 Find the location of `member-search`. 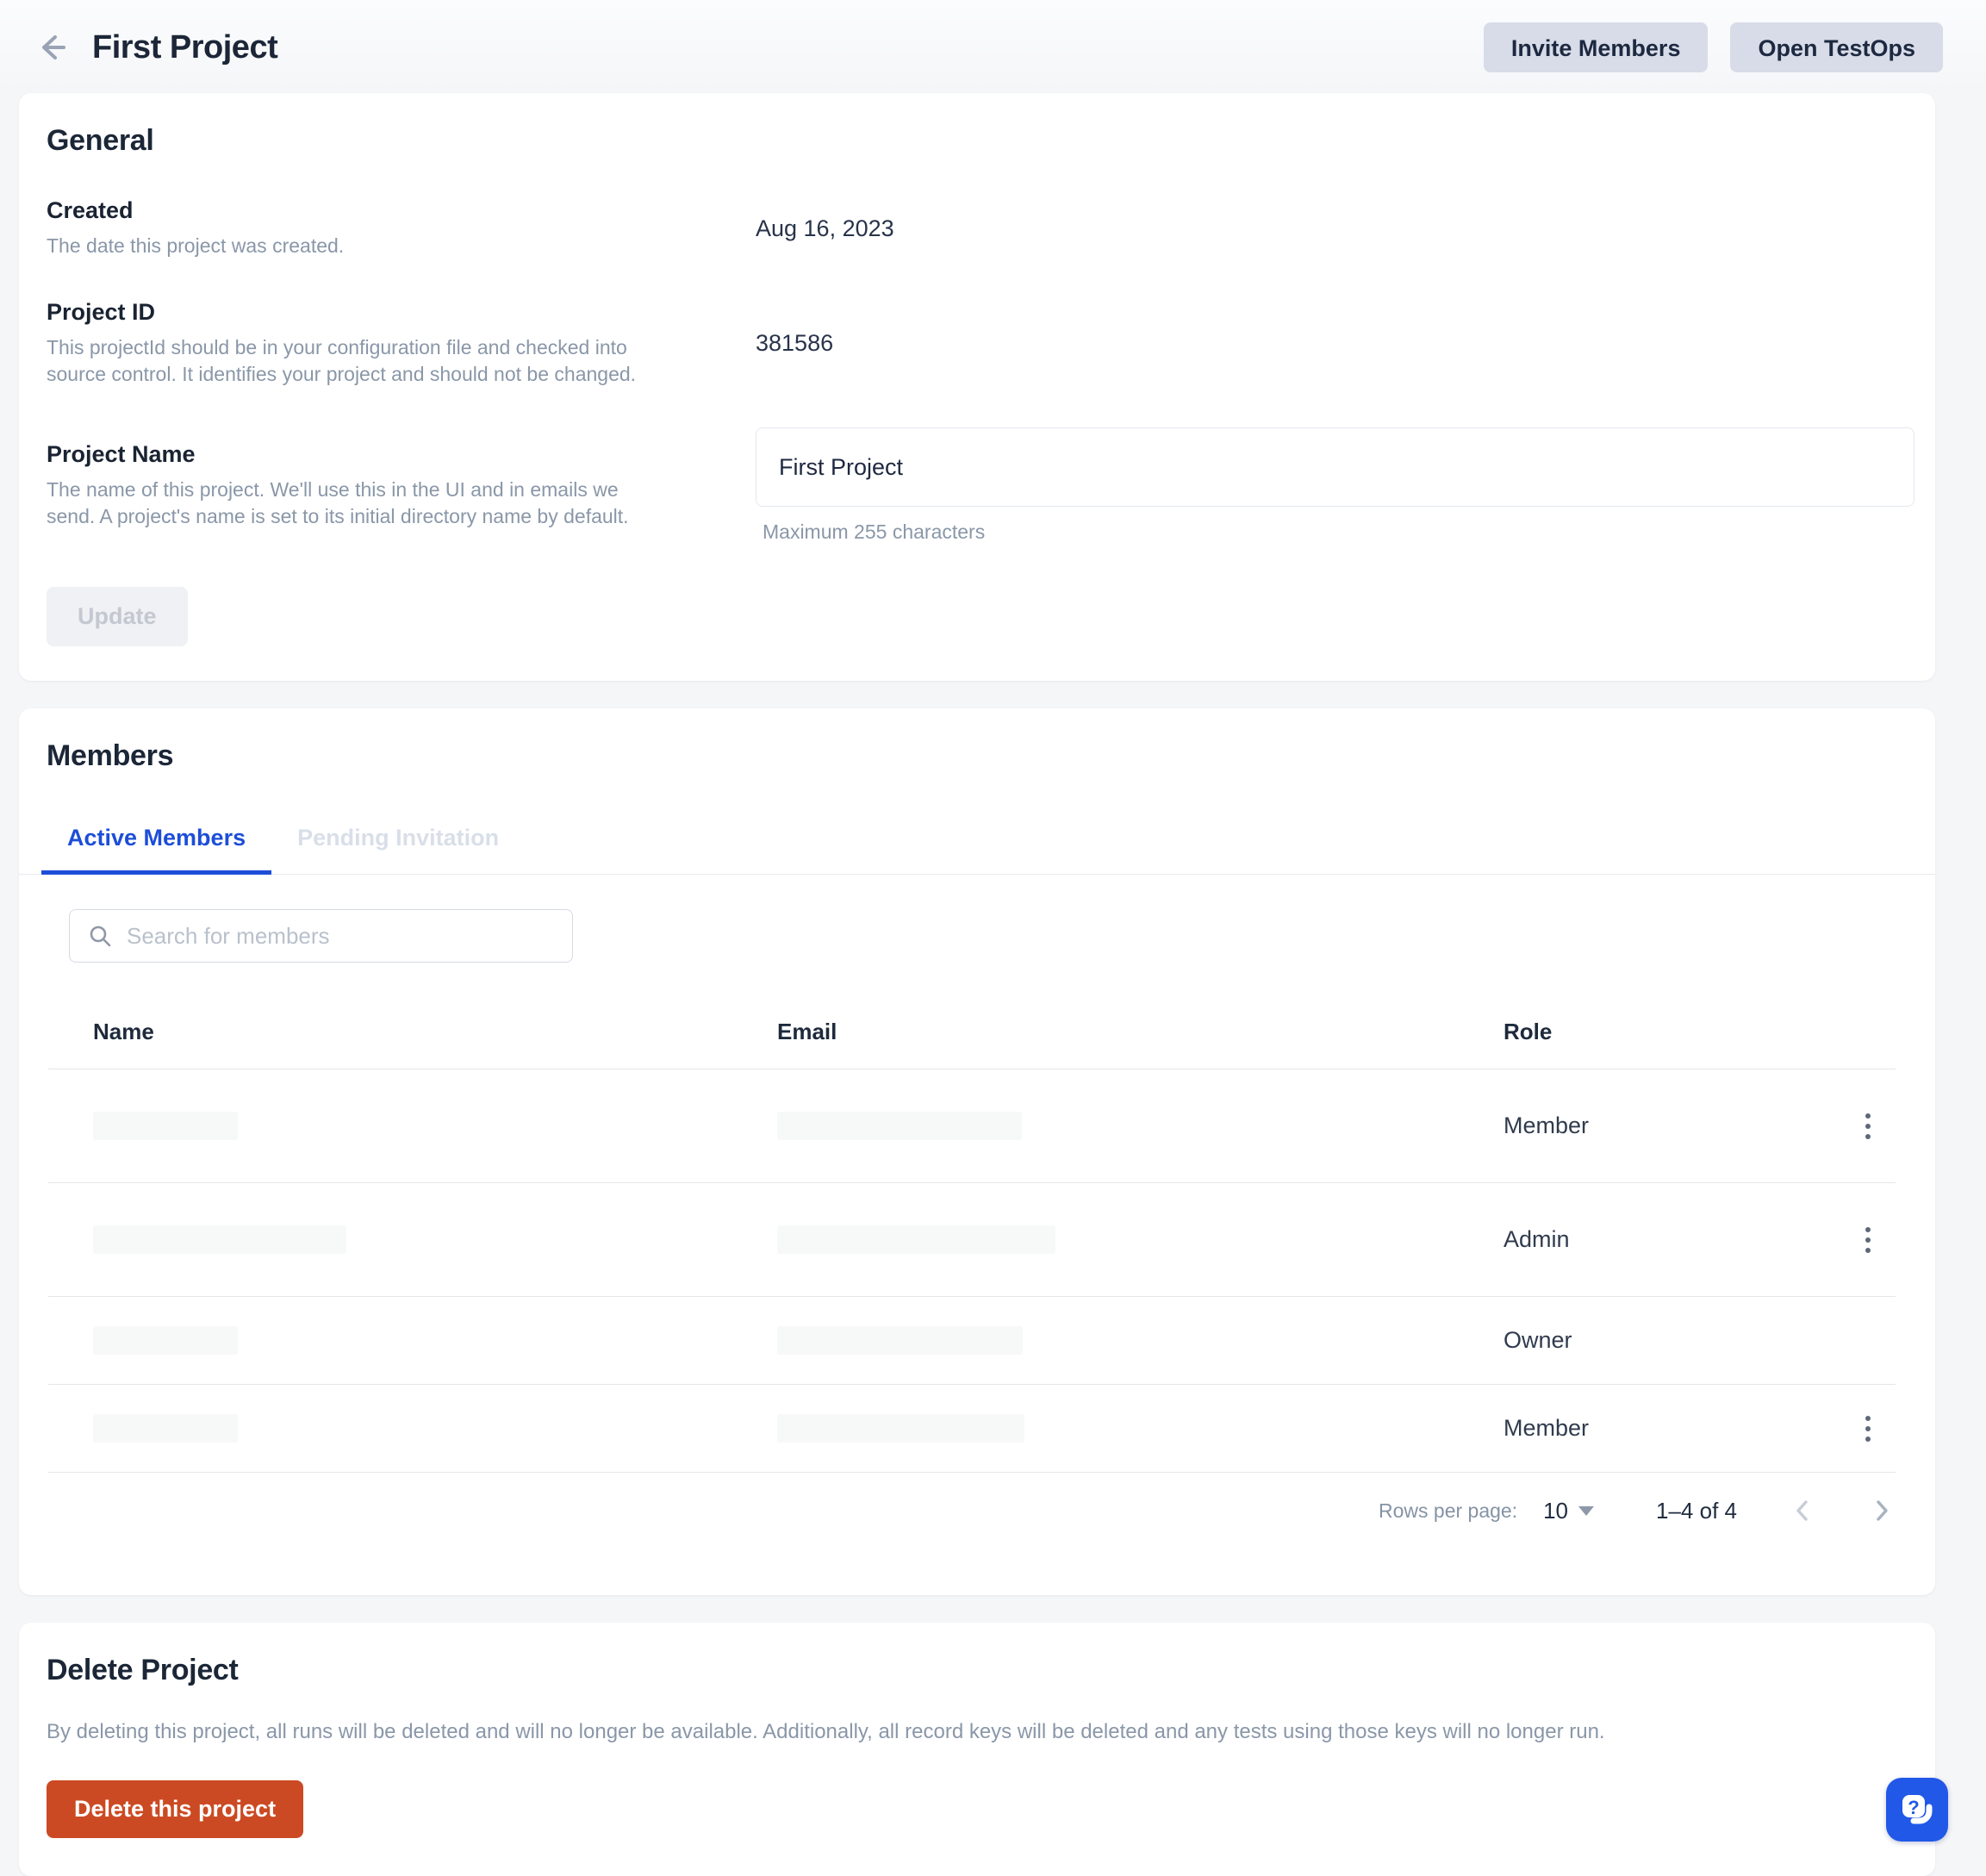

member-search is located at coordinates (321, 936).